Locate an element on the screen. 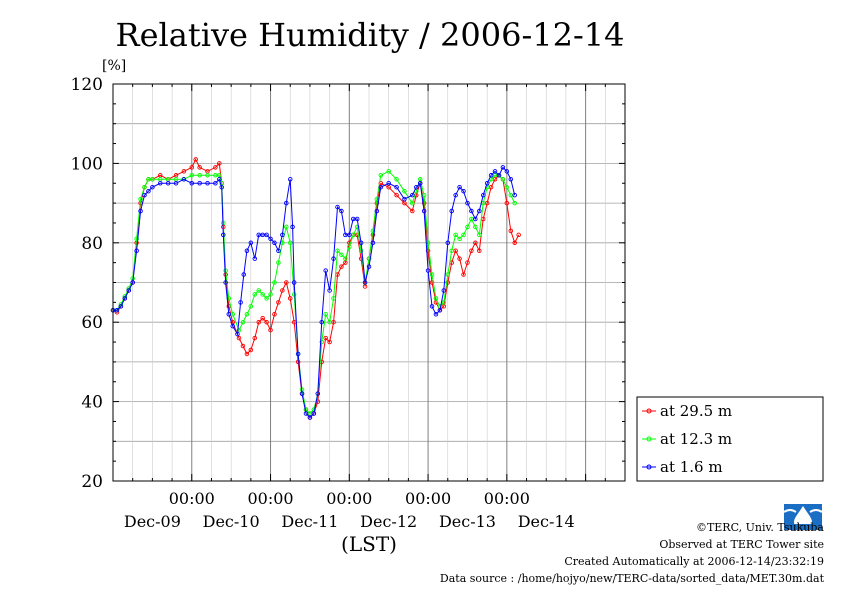 This screenshot has width=842, height=595. terc-logo-icon is located at coordinates (803, 517).